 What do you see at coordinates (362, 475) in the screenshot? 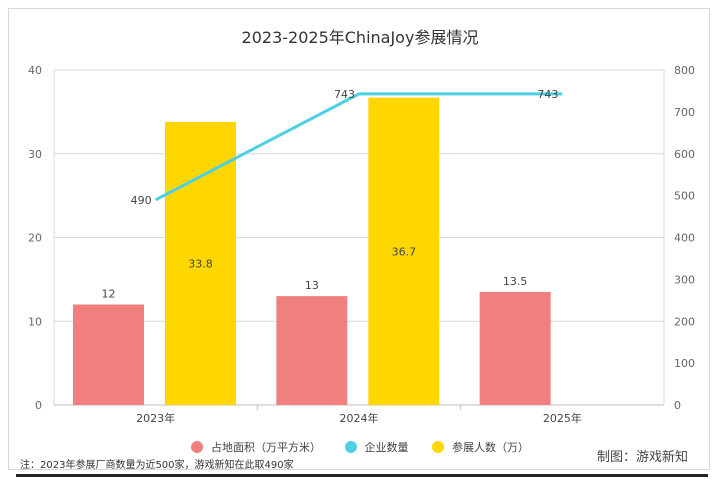
I see `bottom-rule` at bounding box center [362, 475].